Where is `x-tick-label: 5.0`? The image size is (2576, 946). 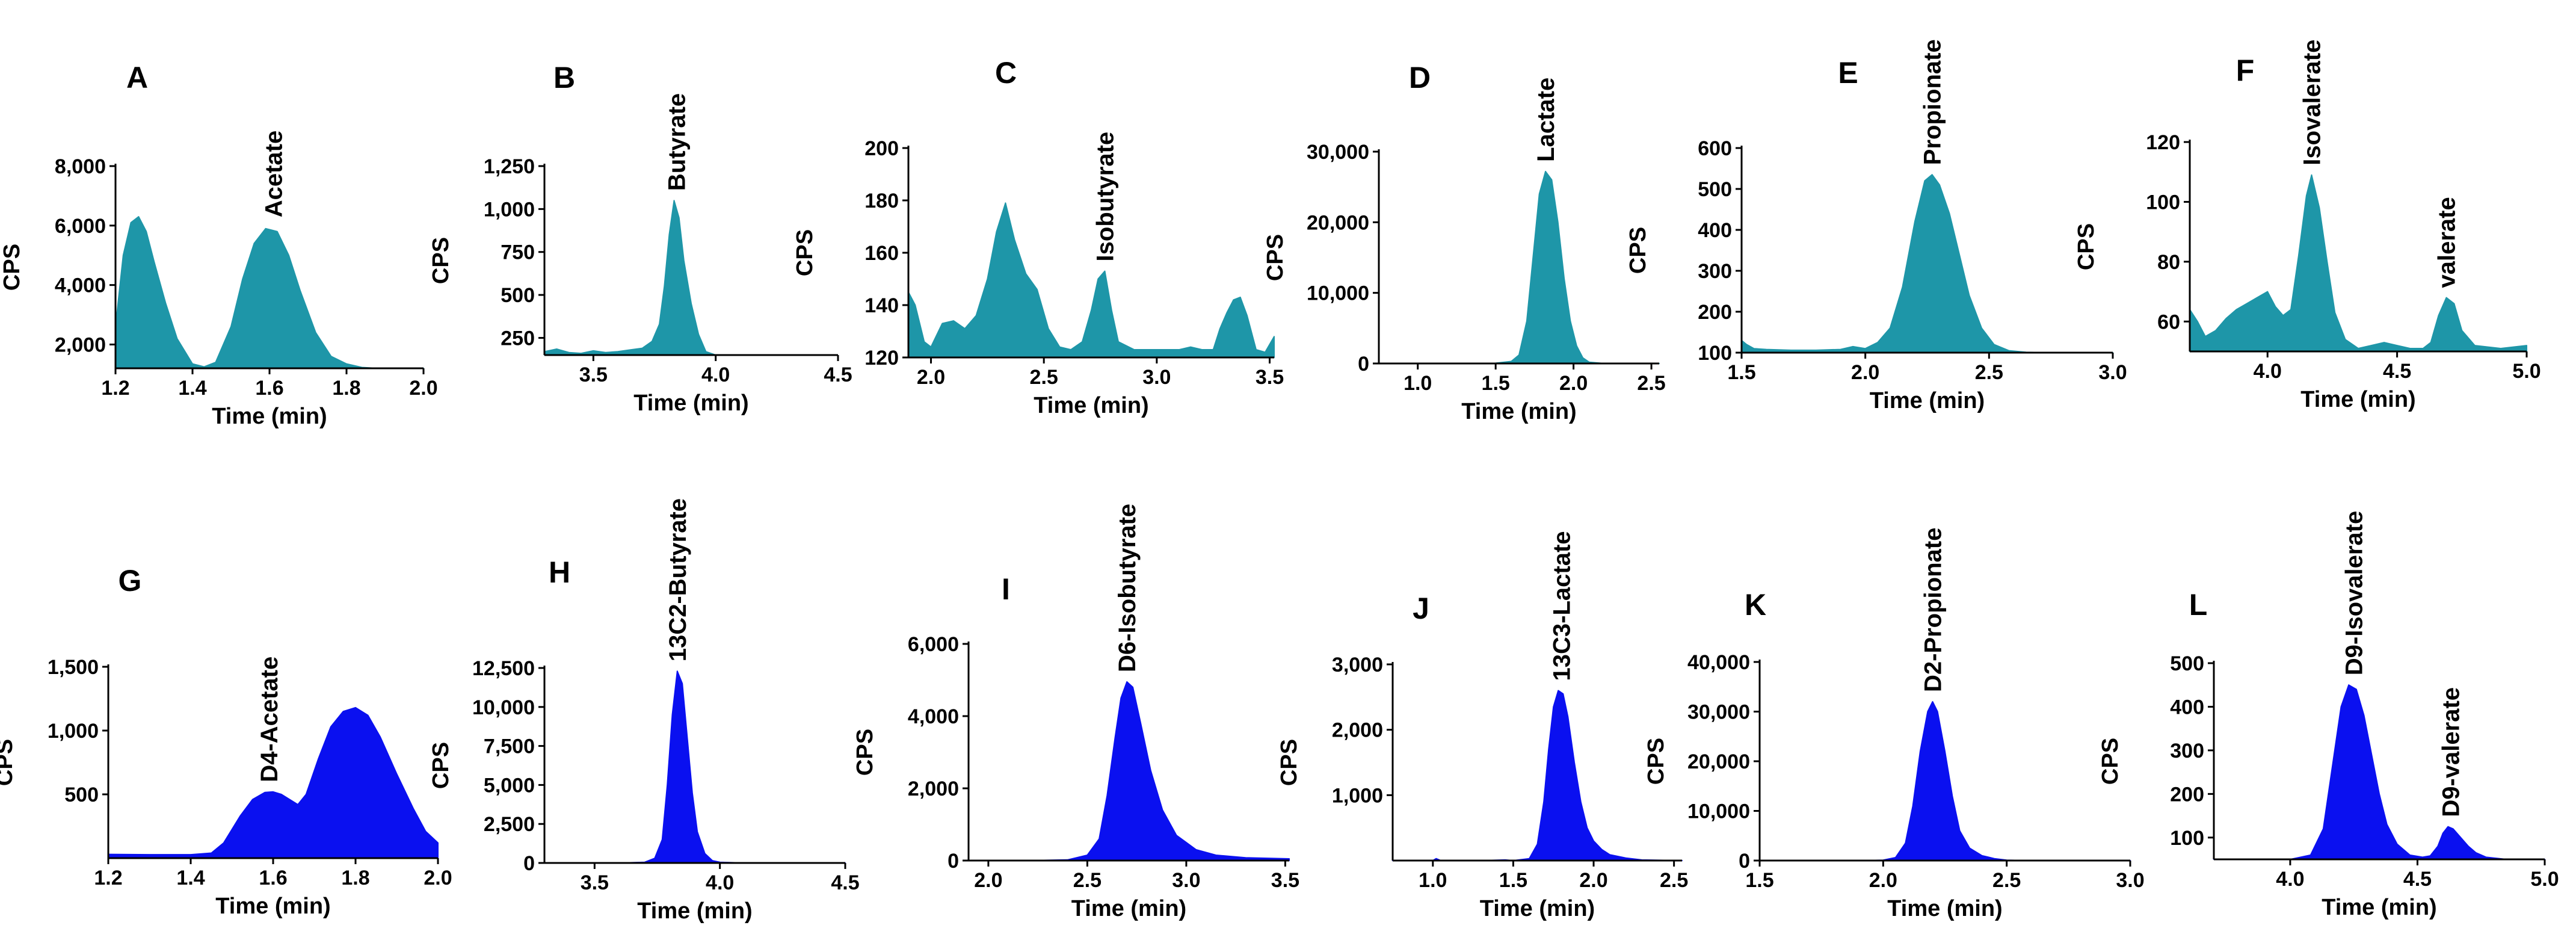
x-tick-label: 5.0 is located at coordinates (2526, 371).